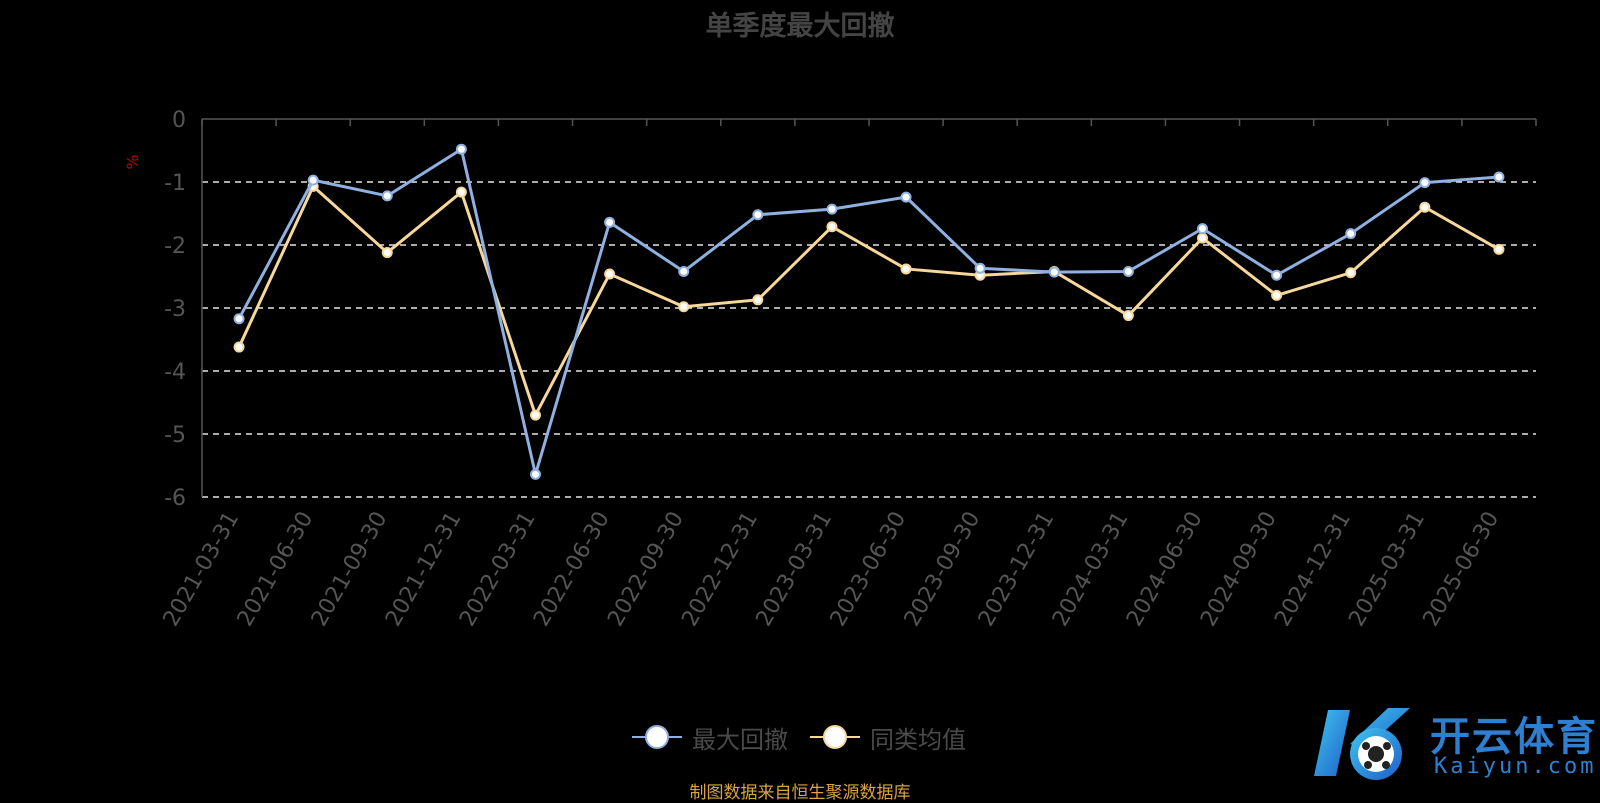 This screenshot has height=803, width=1600. What do you see at coordinates (720, 569) in the screenshot?
I see `x-tick-label-7: 2022-12-31` at bounding box center [720, 569].